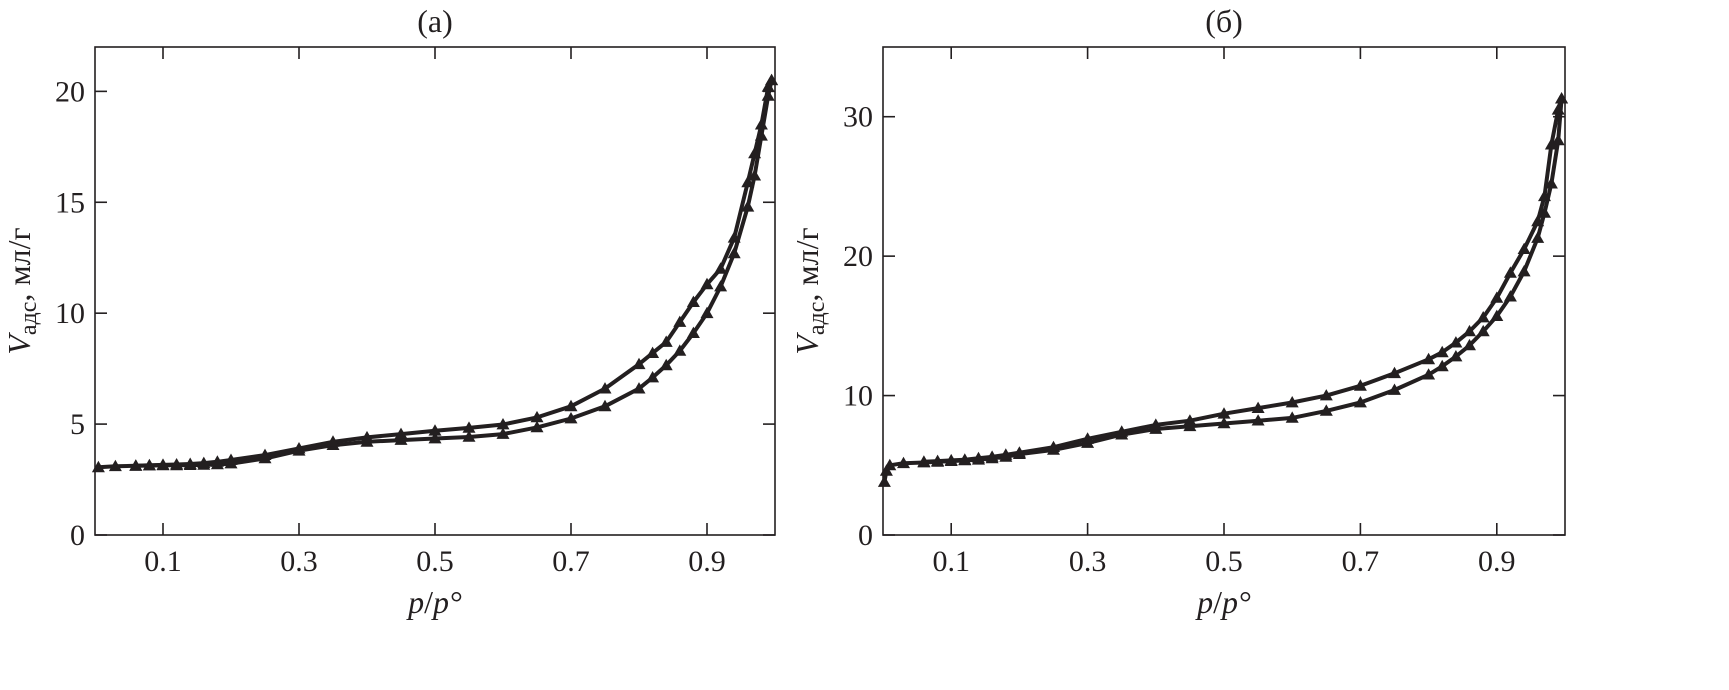 Image resolution: width=1729 pixels, height=690 pixels. Describe the element at coordinates (1497, 561) in the screenshot. I see `x-tick-label: 0.9` at that location.